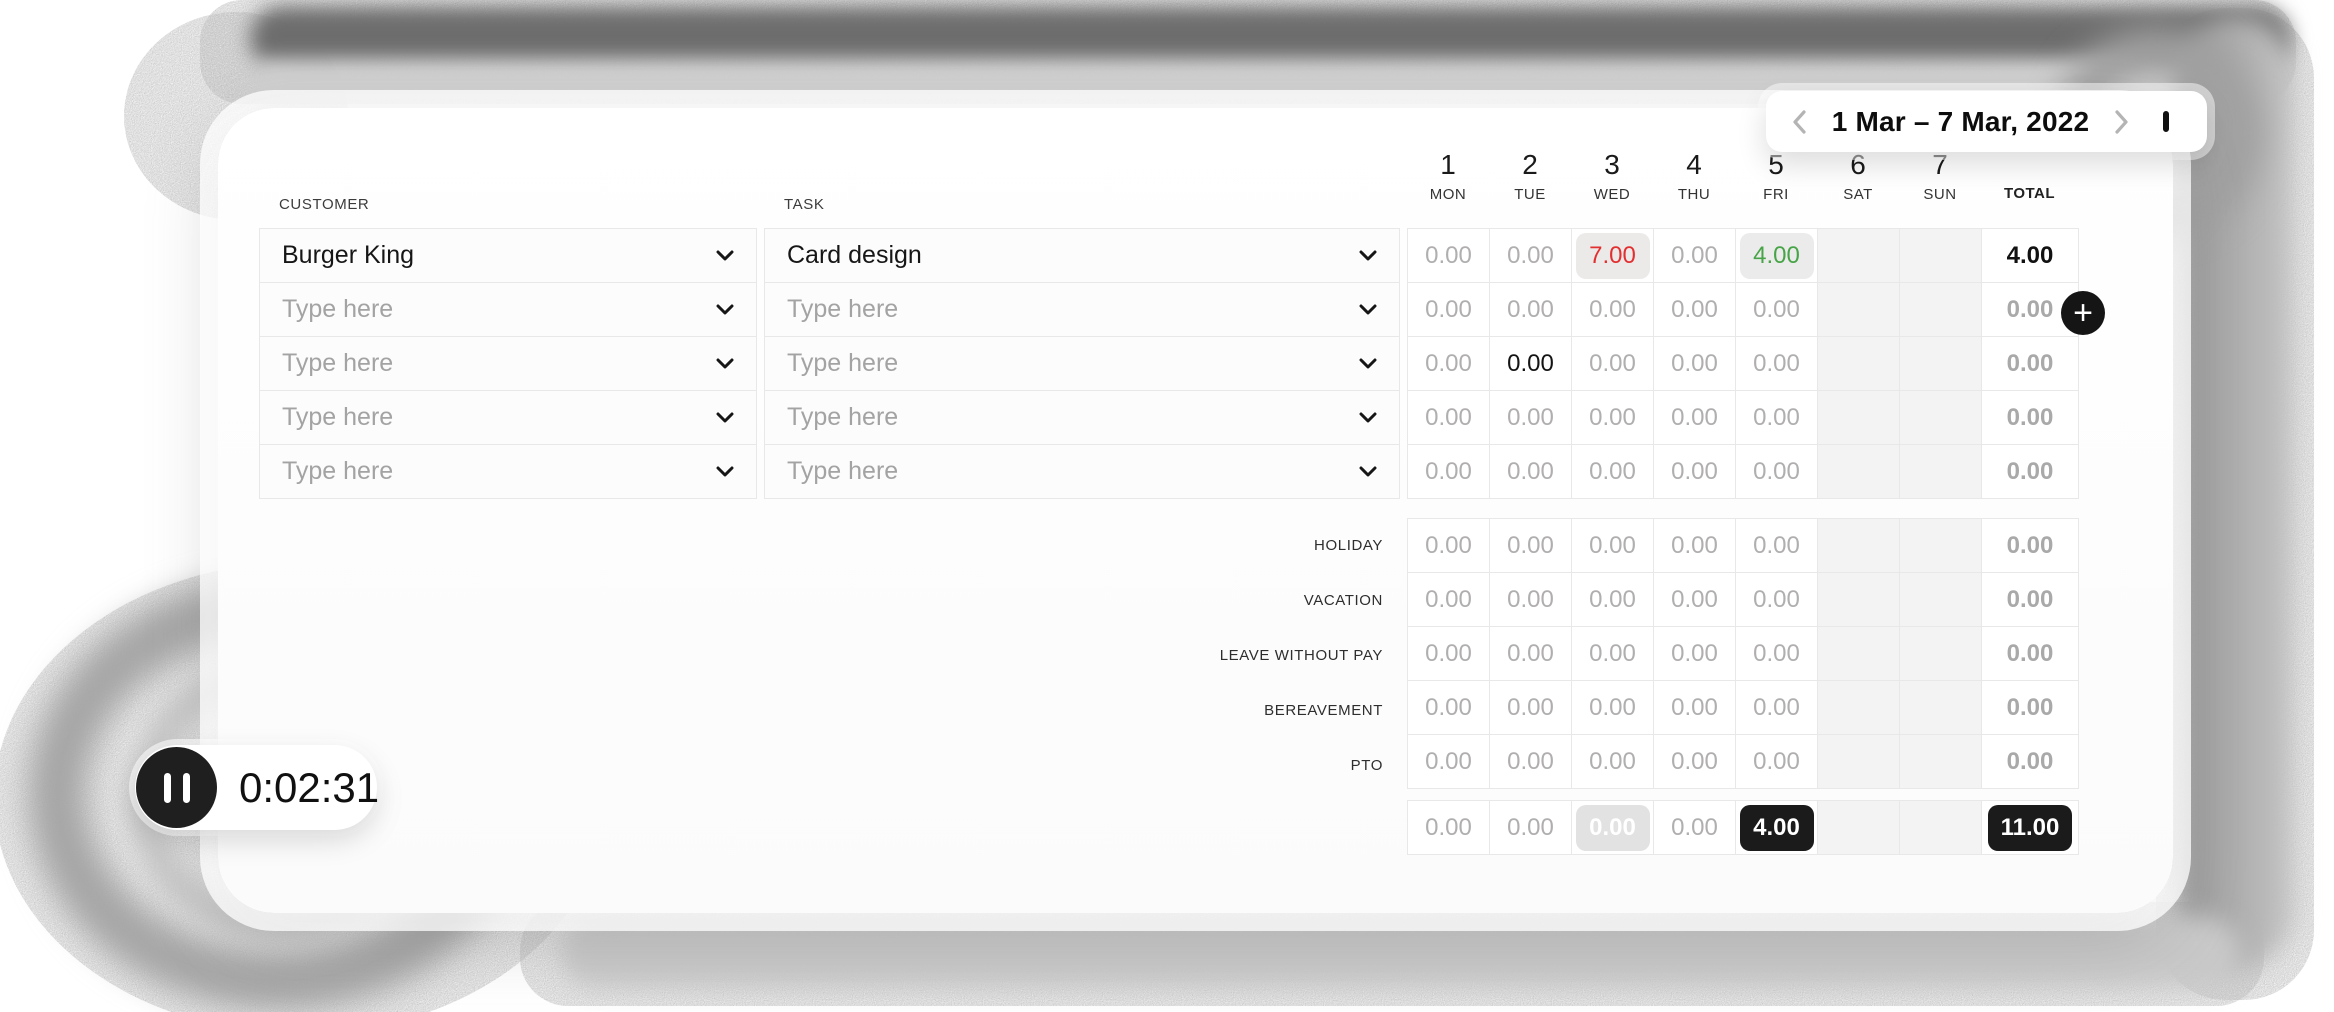 This screenshot has width=2334, height=1012. What do you see at coordinates (2030, 827) in the screenshot?
I see `week-total-badge: 11.00` at bounding box center [2030, 827].